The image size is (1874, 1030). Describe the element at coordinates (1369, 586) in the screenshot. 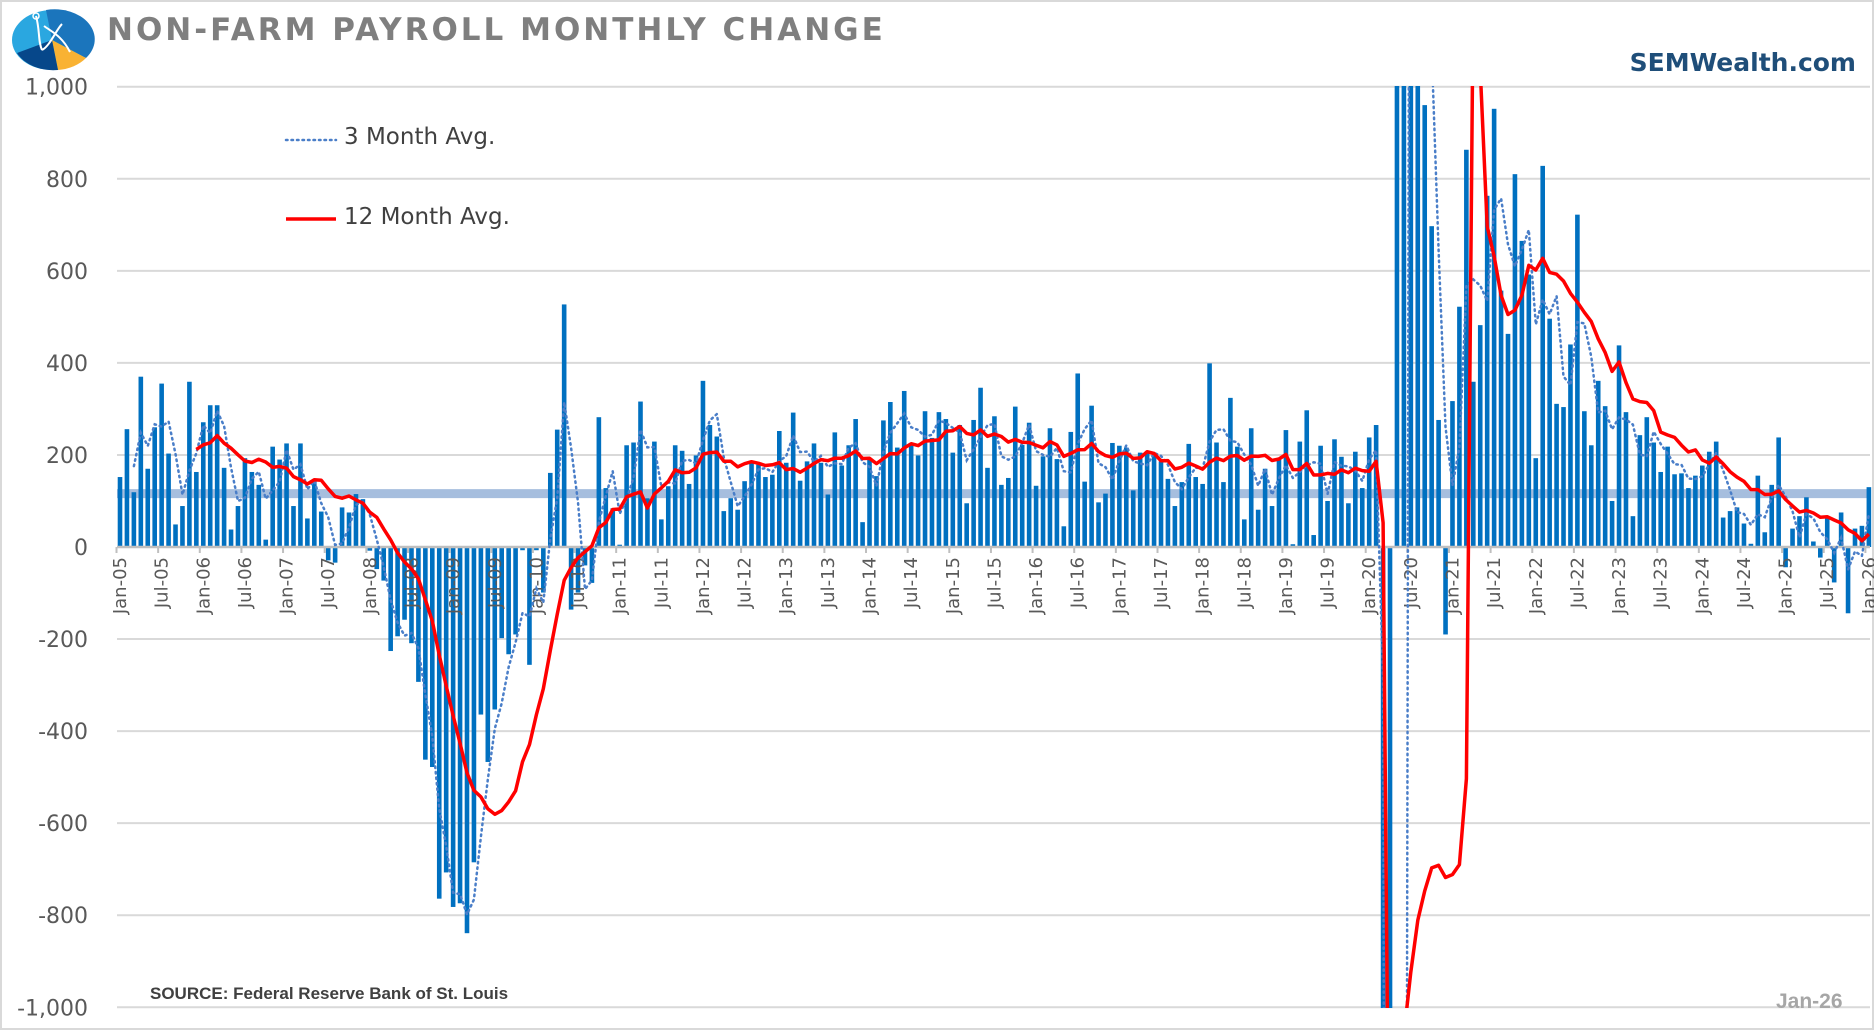

I see `x-tick-label: Jan-20` at that location.